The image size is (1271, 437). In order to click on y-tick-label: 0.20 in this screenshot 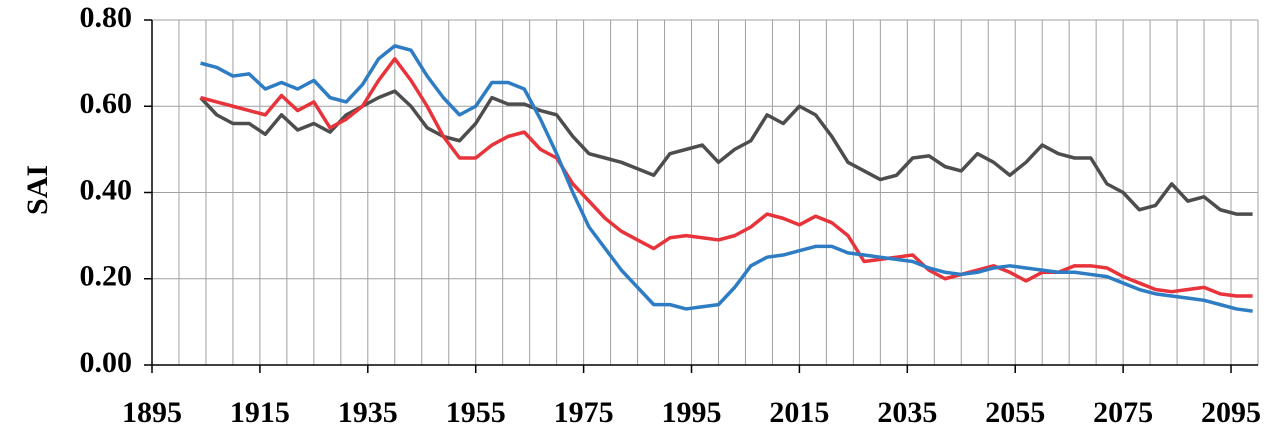, I will do `click(106, 276)`.